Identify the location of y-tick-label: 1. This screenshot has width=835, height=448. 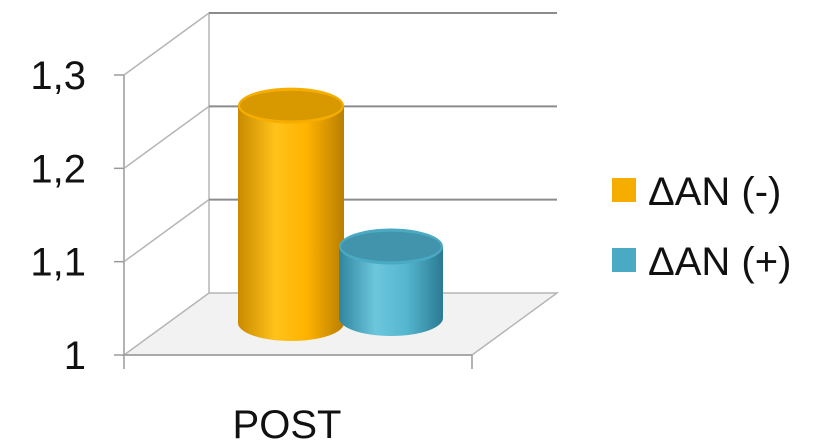
(75, 356).